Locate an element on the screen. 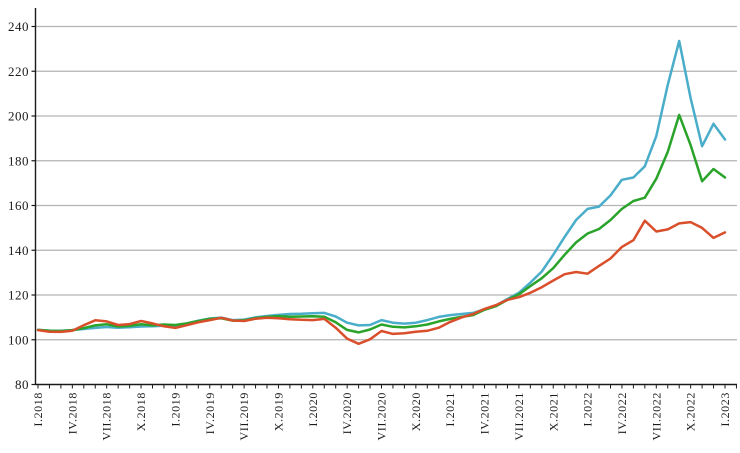  x-tick-label: I.2023 is located at coordinates (725, 409).